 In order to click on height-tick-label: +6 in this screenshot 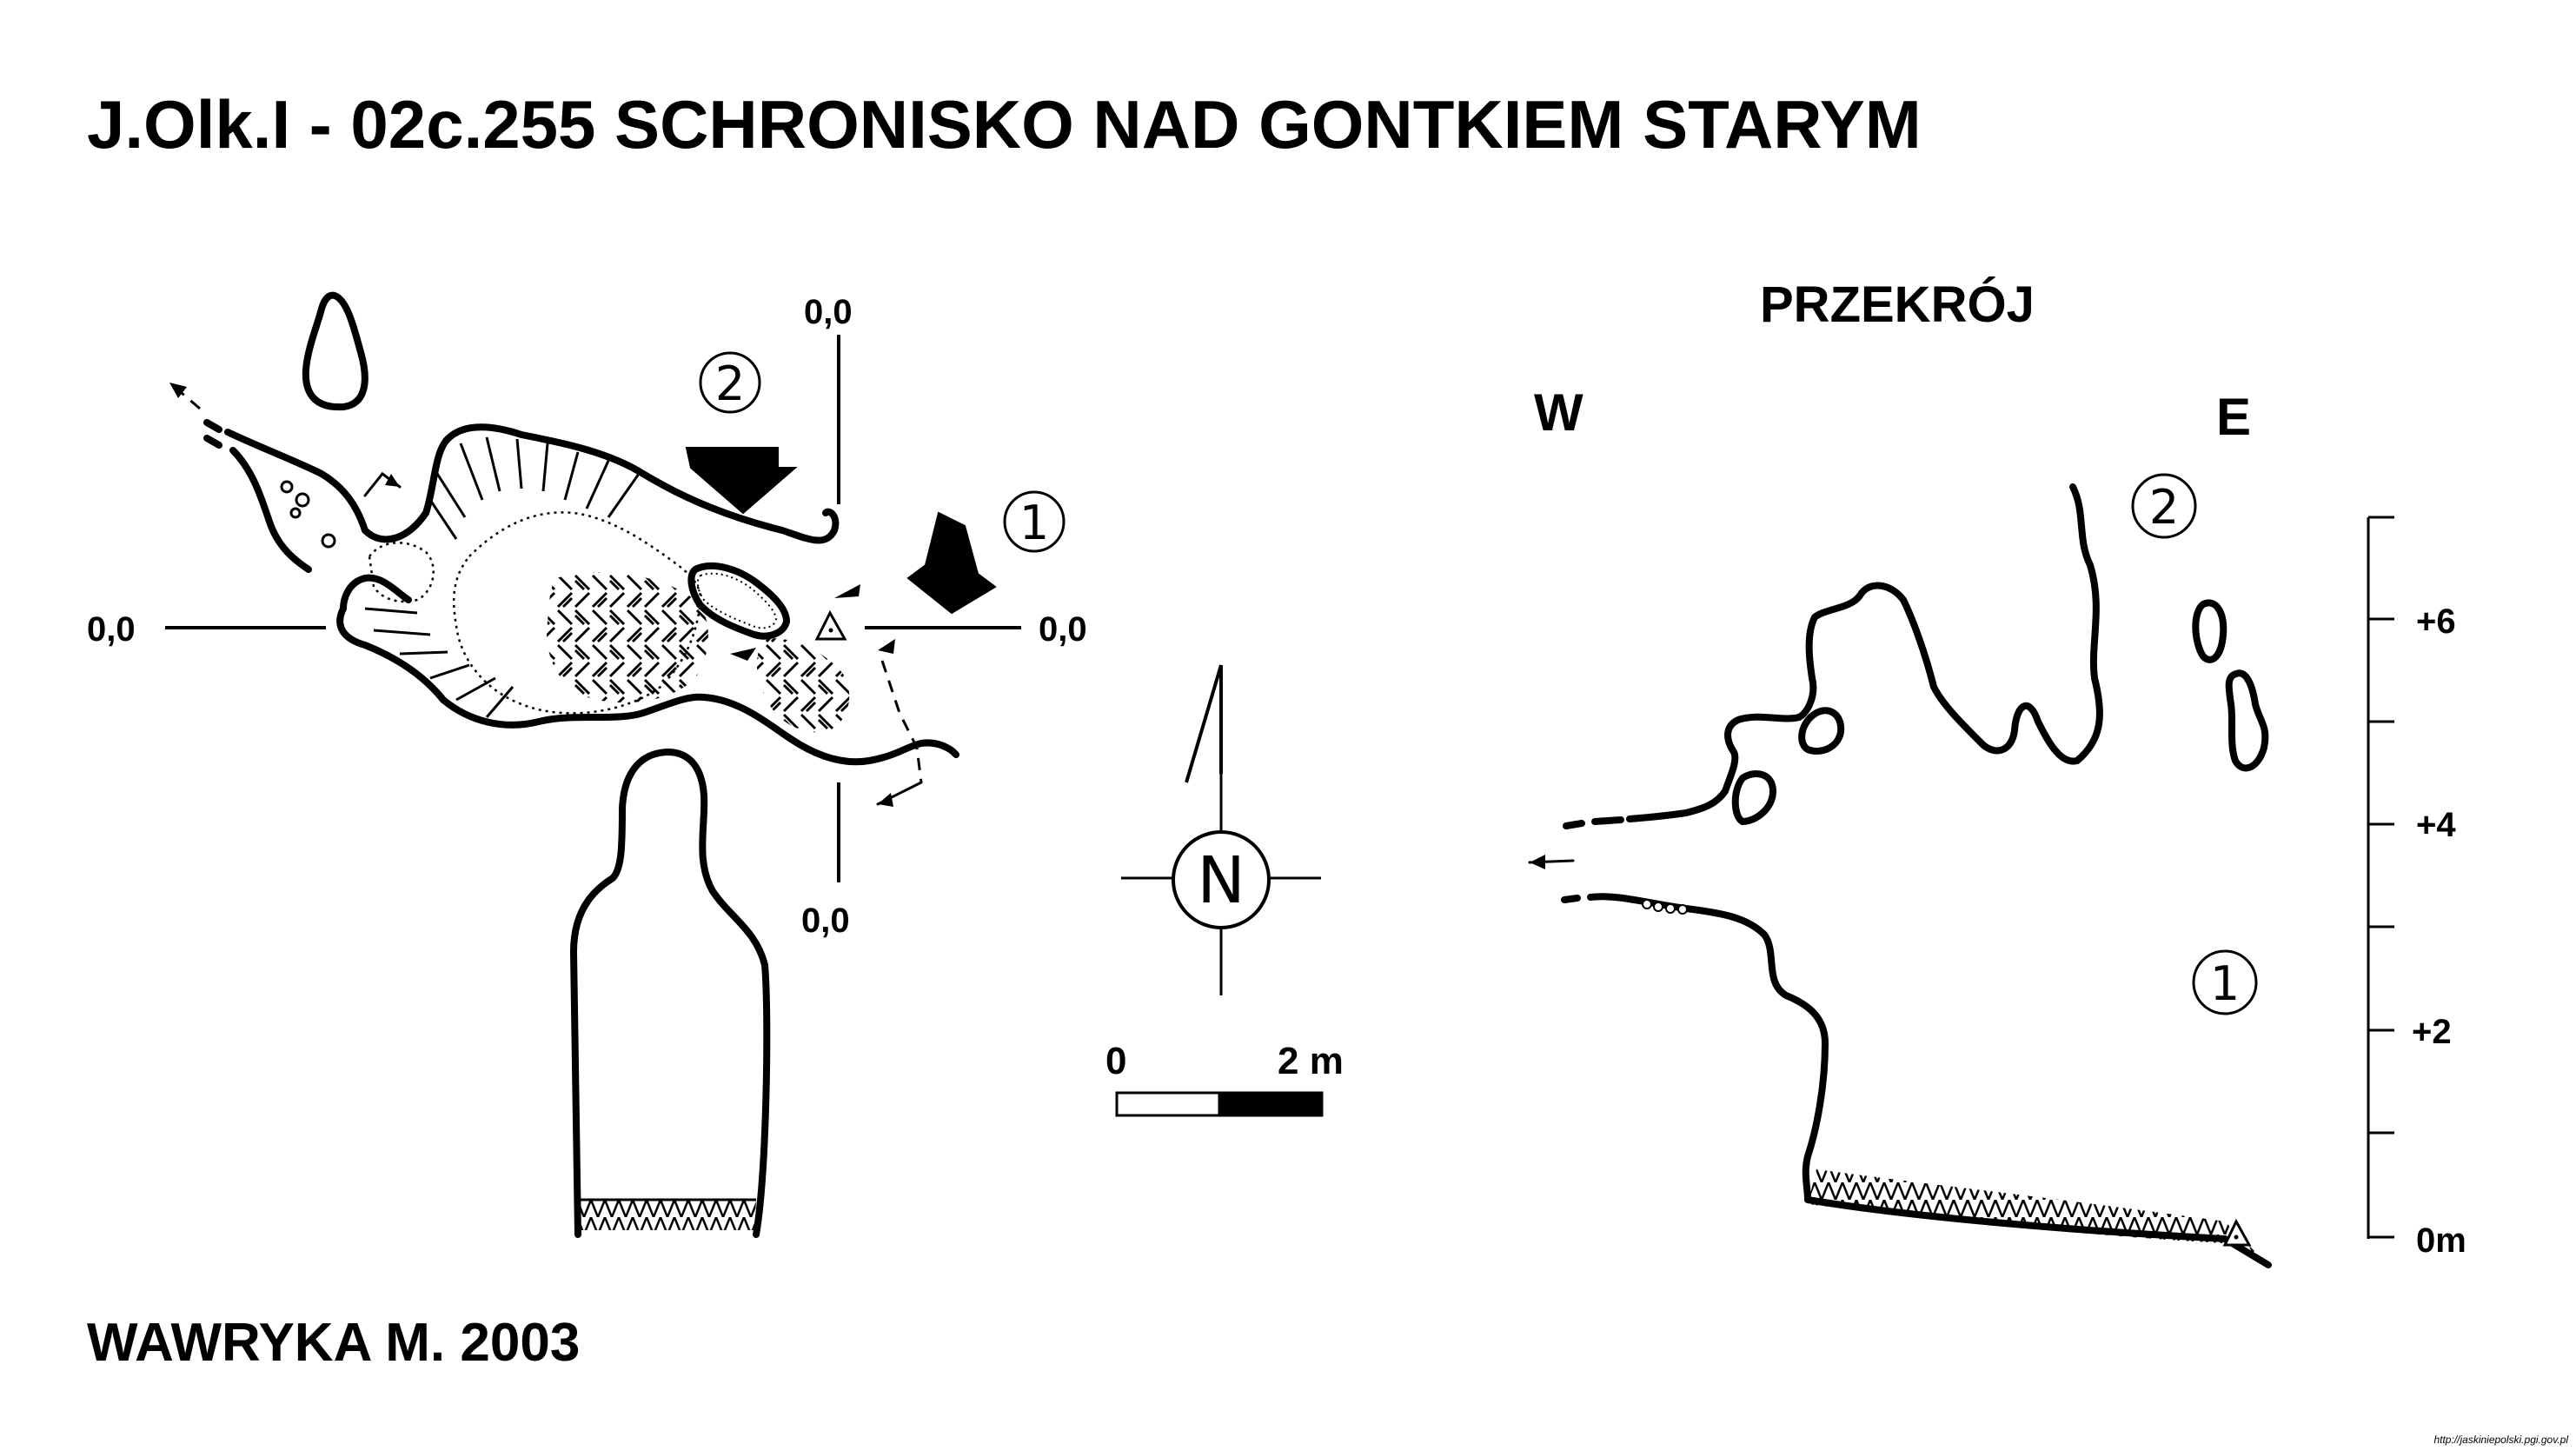, I will do `click(2436, 621)`.